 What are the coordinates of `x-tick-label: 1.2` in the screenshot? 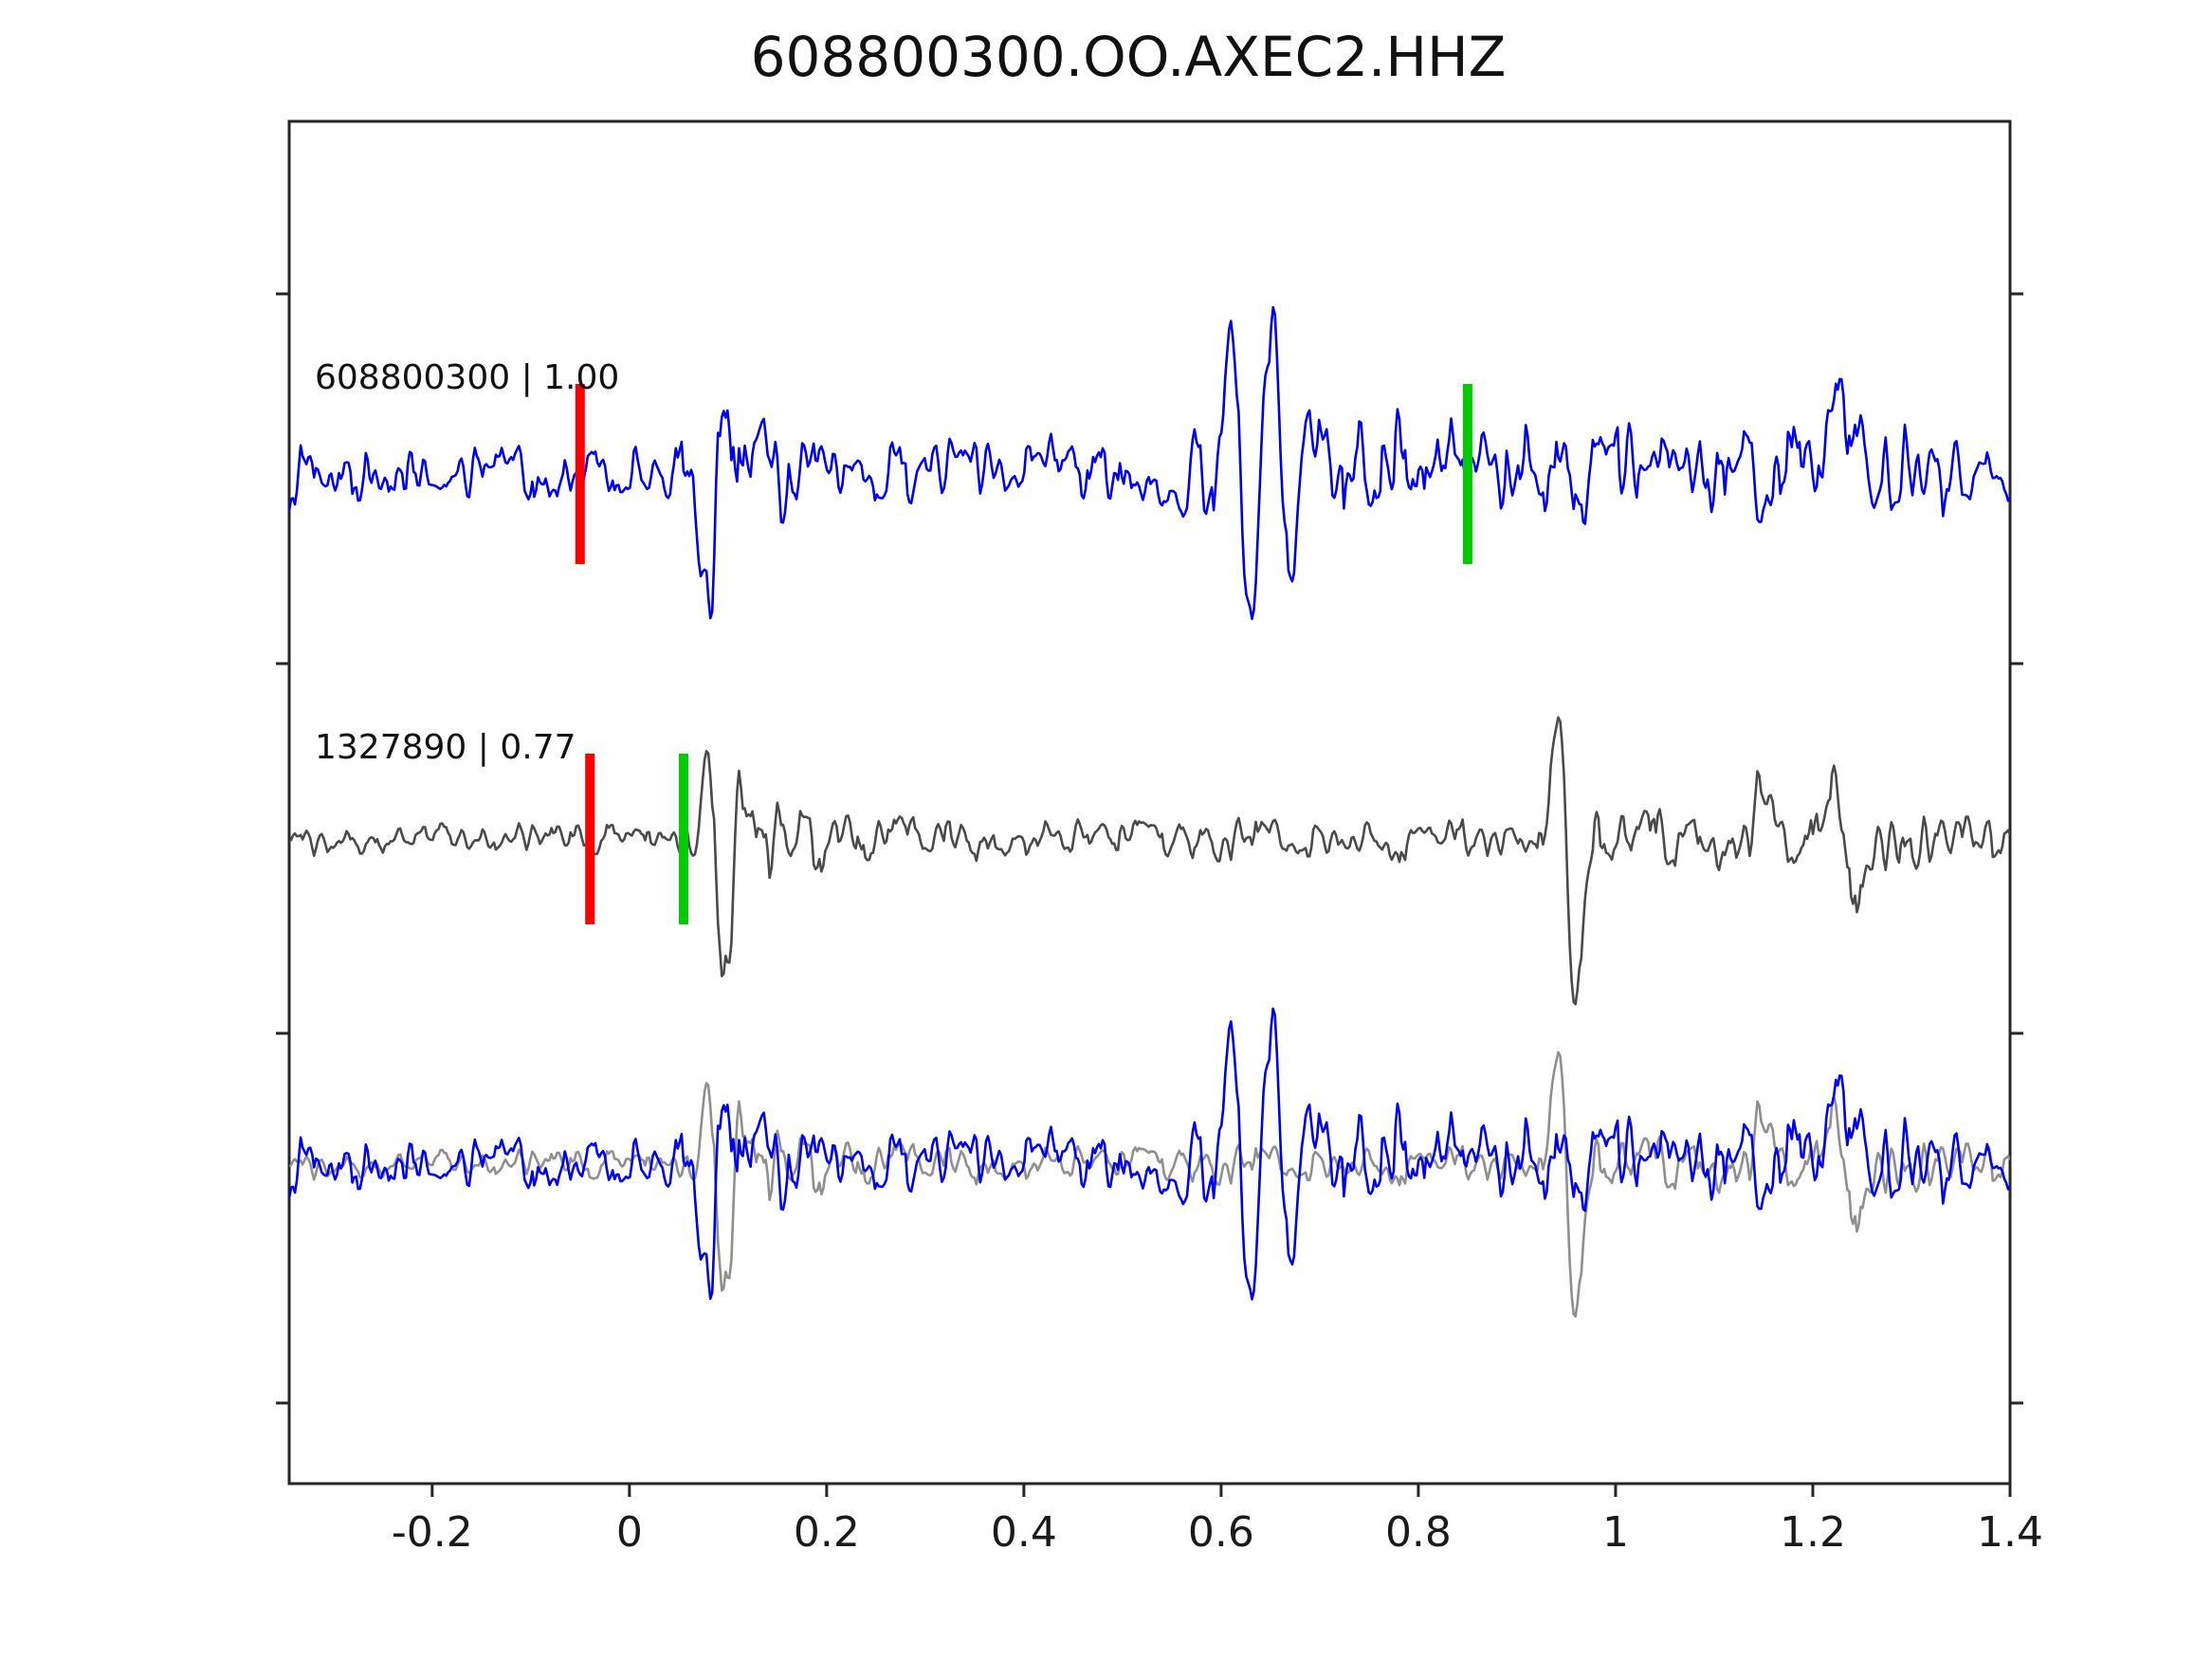 It's located at (1813, 1532).